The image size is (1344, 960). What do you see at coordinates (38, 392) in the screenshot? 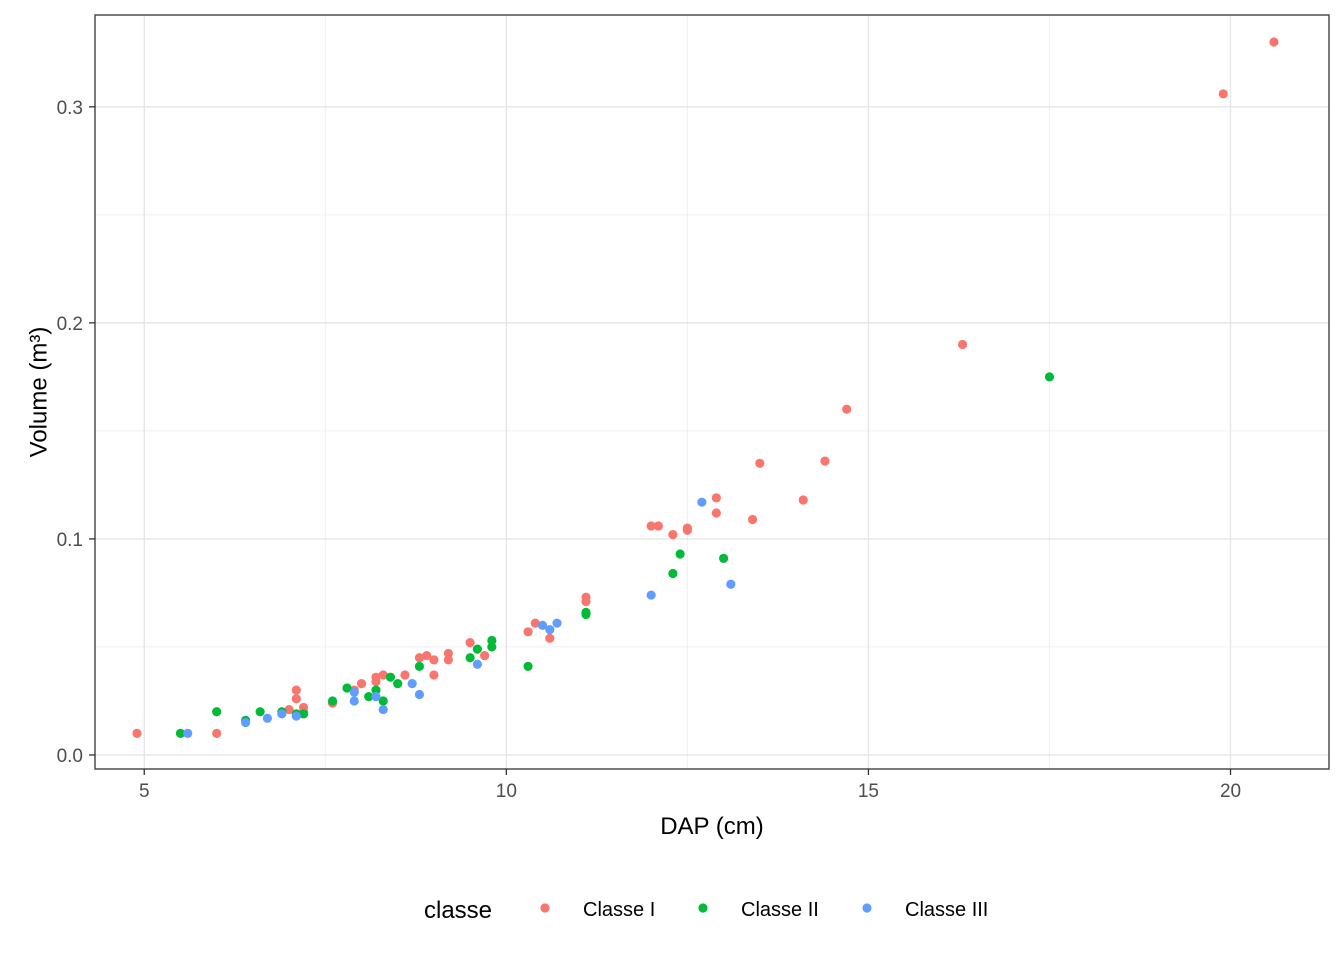
I see `y-axis-title: Volume (m³)` at bounding box center [38, 392].